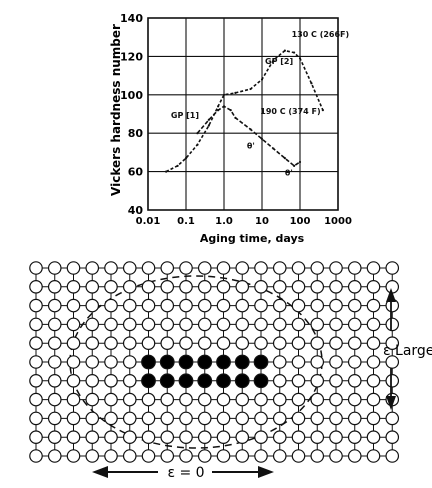 The width and height of the screenshot is (432, 488). Describe the element at coordinates (136, 133) in the screenshot. I see `y-tick-label: 80` at that location.